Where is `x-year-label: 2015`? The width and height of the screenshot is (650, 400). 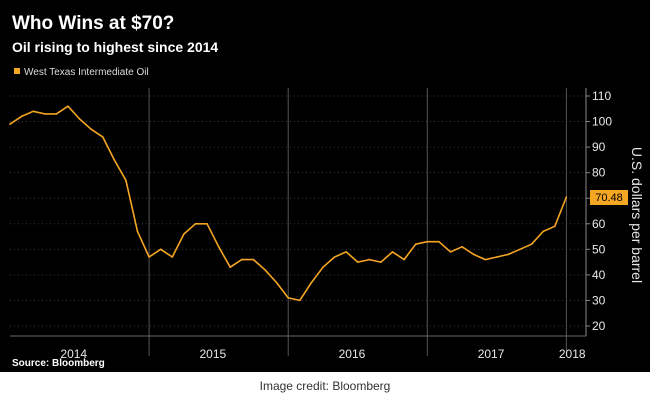 x-year-label: 2015 is located at coordinates (213, 354).